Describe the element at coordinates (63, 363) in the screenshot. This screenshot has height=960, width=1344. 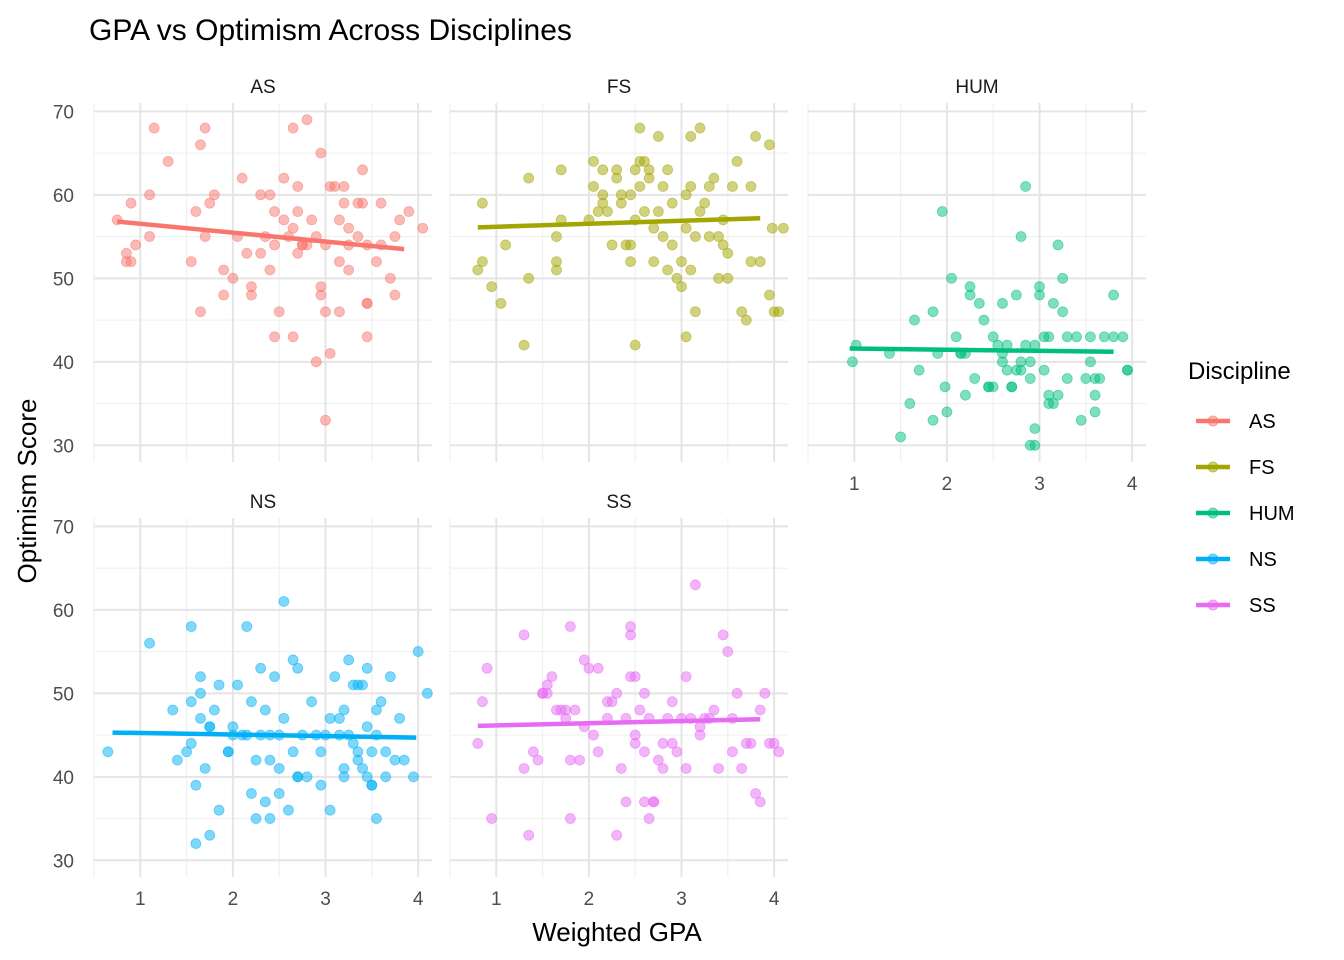
I see `y-tick-label: 40` at that location.